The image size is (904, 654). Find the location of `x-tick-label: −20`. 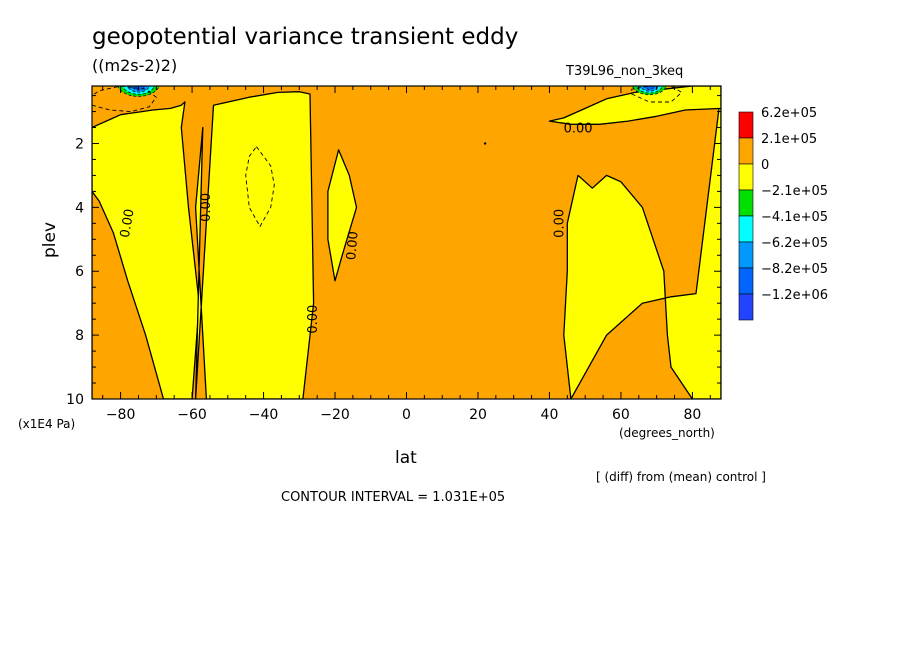

x-tick-label: −20 is located at coordinates (335, 415).